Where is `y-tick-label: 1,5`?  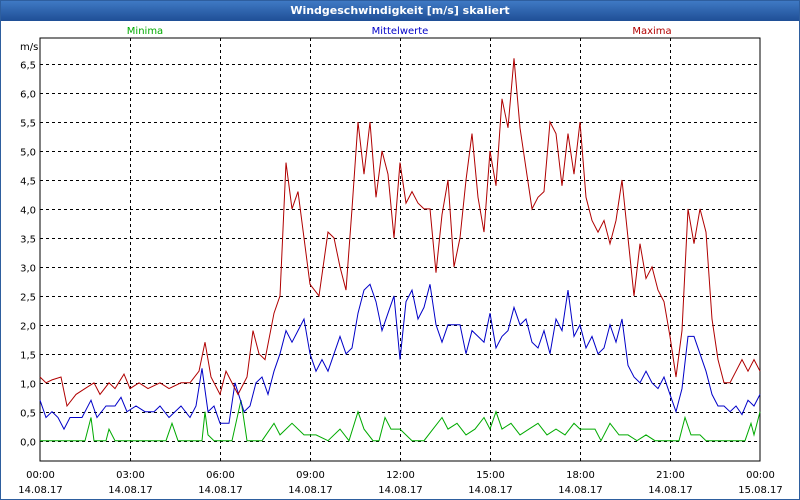 y-tick-label: 1,5 is located at coordinates (28, 356).